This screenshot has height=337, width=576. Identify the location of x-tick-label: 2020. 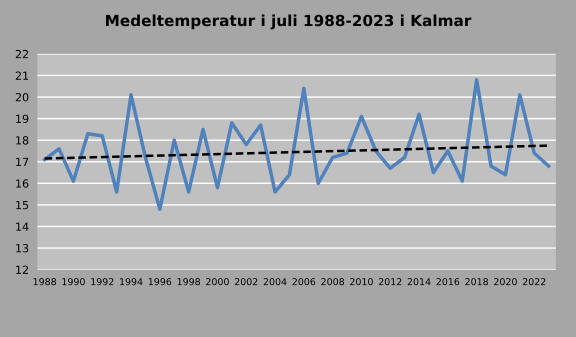
(505, 282).